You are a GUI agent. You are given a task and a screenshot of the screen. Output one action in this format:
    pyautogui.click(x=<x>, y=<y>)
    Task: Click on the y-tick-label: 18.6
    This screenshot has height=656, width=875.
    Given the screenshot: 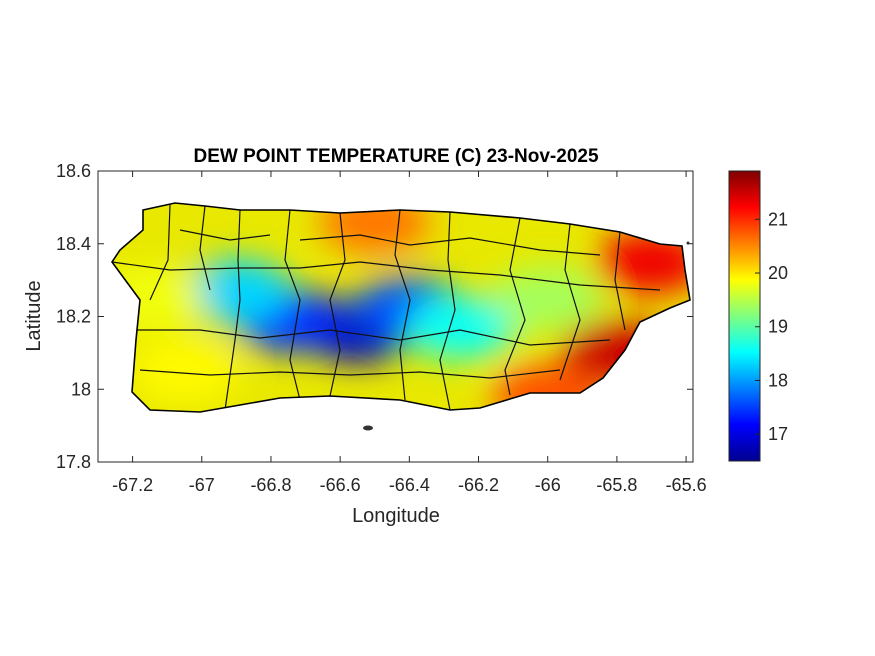 What is the action you would take?
    pyautogui.click(x=73, y=171)
    